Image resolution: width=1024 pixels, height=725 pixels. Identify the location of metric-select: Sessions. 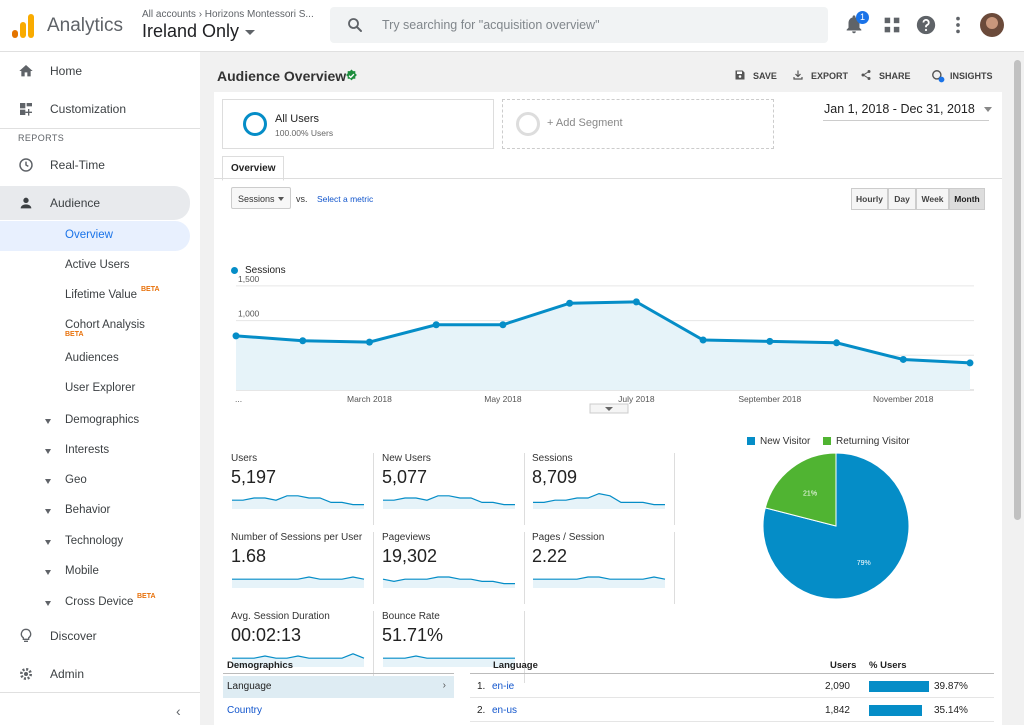
(261, 198).